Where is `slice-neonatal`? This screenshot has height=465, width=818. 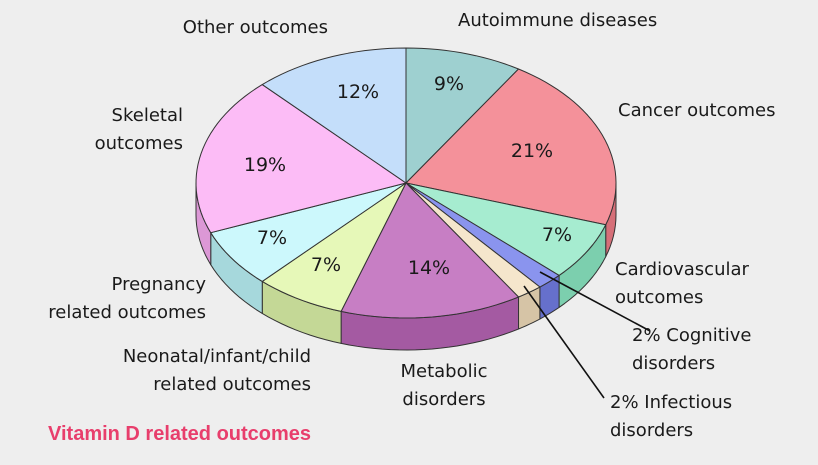
slice-neonatal is located at coordinates (334, 247).